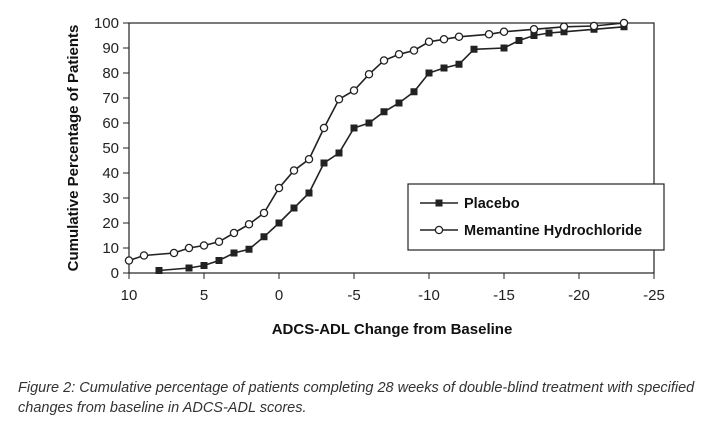 The image size is (726, 435). I want to click on y-tick-label: 30, so click(110, 198).